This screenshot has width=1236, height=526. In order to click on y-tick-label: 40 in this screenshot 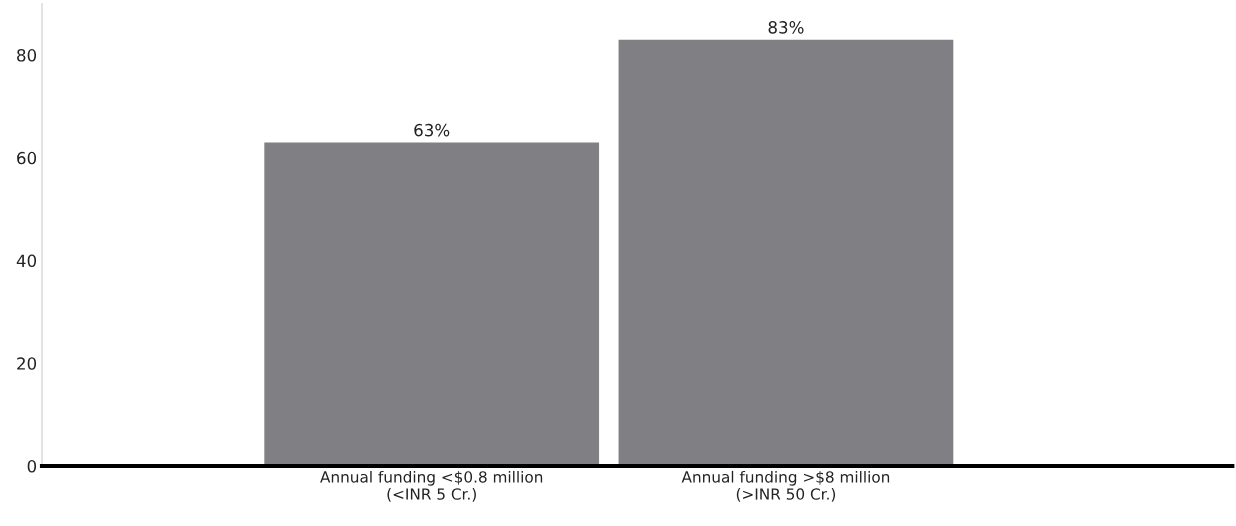, I will do `click(26, 261)`.